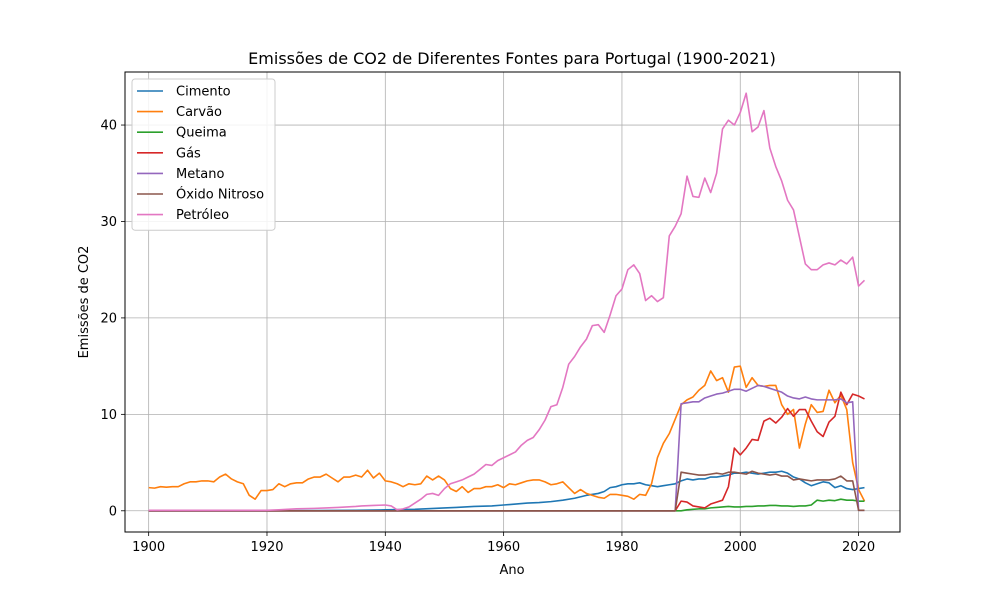 The width and height of the screenshot is (1000, 600). Describe the element at coordinates (108, 222) in the screenshot. I see `y-tick-label: 30` at that location.